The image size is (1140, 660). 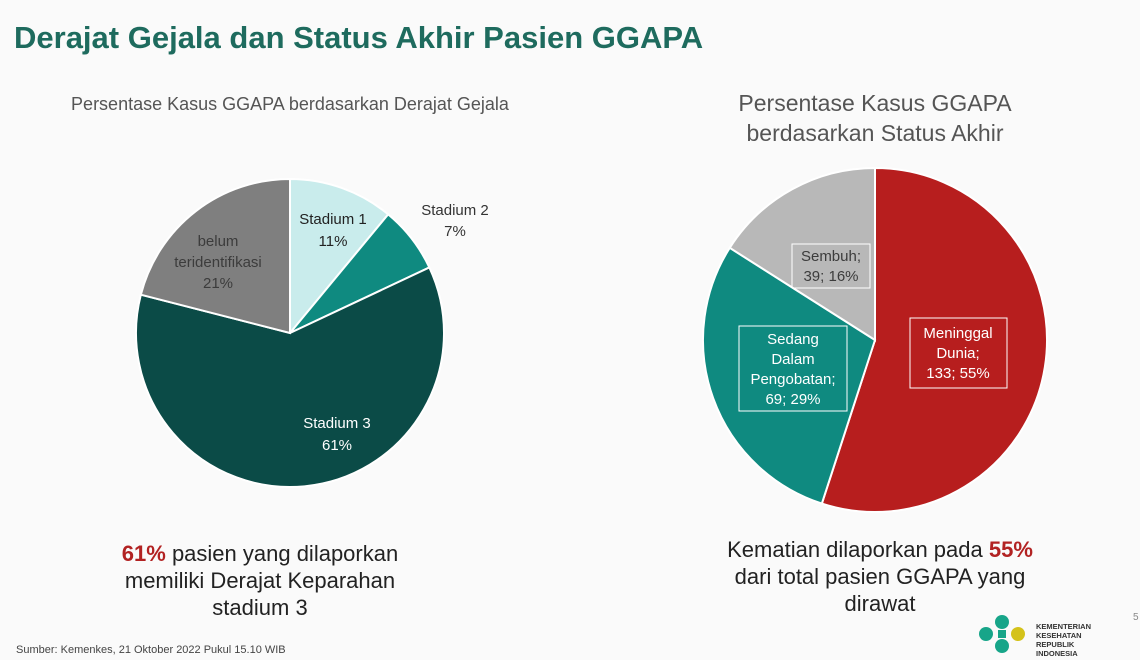 What do you see at coordinates (1136, 617) in the screenshot?
I see `page-number: 5` at bounding box center [1136, 617].